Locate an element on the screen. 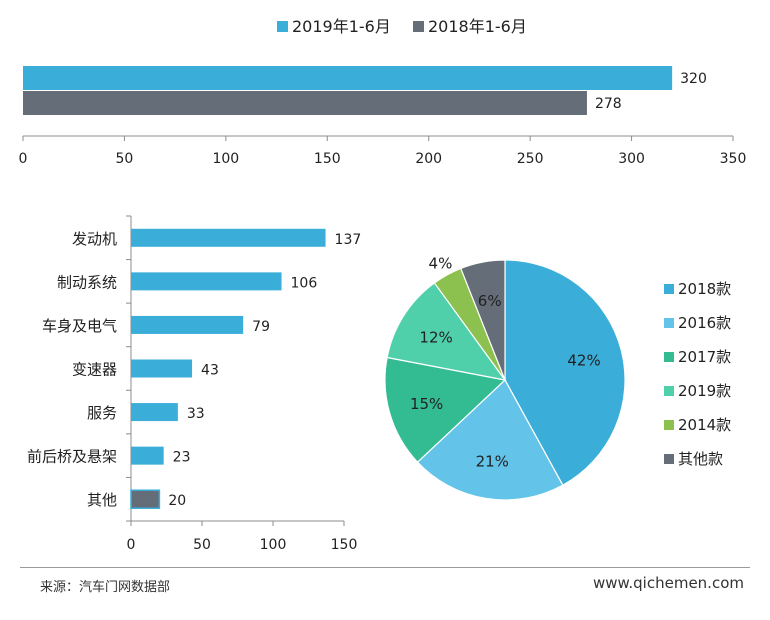  website-link: www.qichemen.com is located at coordinates (668, 583).